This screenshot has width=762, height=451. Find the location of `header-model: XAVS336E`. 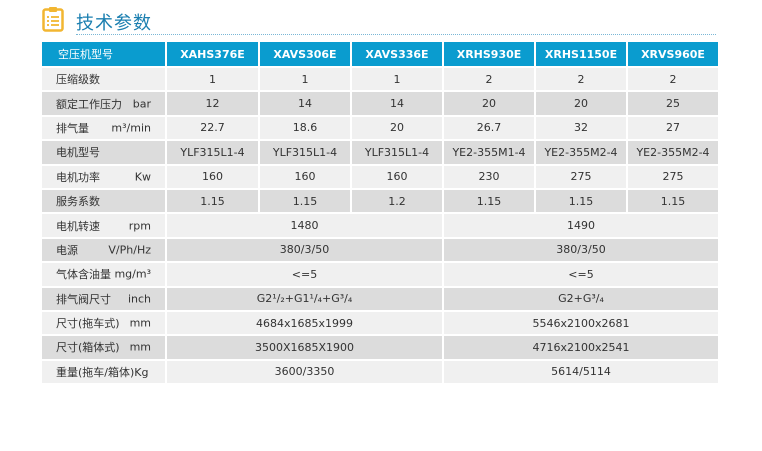

header-model: XAVS336E is located at coordinates (397, 54).